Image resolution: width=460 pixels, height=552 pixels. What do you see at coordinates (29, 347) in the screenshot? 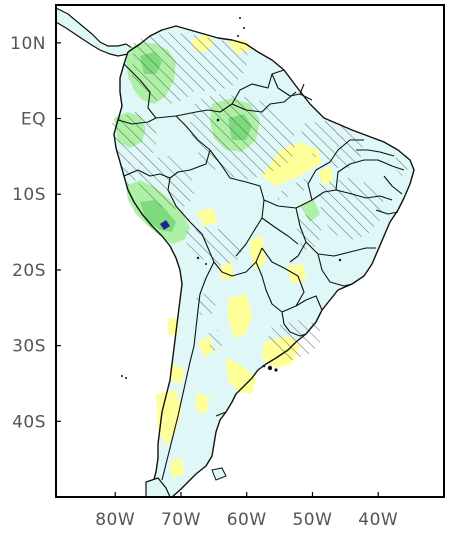
I see `lat-tick-label: 30S` at bounding box center [29, 347].